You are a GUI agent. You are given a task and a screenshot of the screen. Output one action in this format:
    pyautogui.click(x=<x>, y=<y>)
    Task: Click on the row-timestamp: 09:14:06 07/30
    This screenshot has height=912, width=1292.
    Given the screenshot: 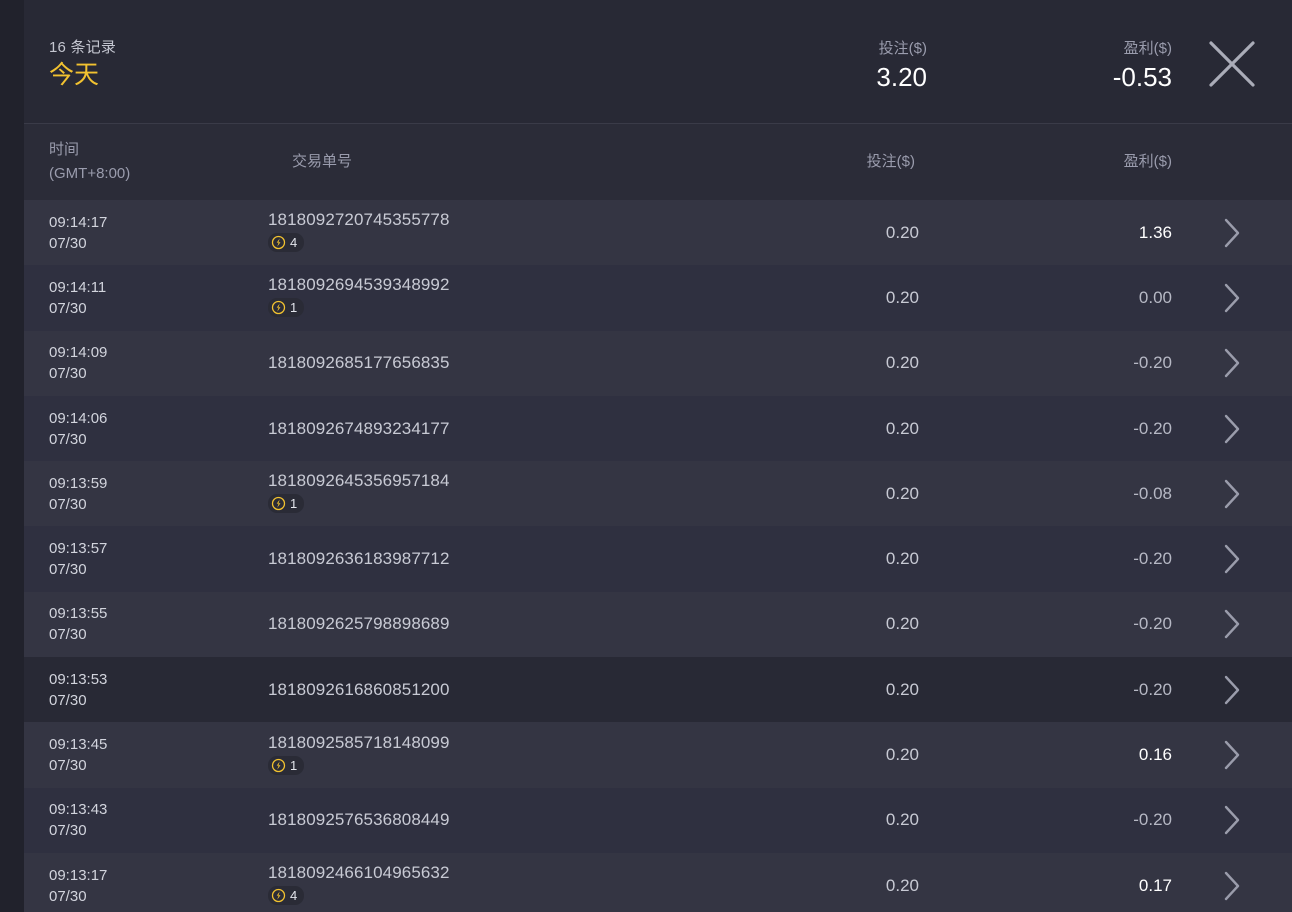 What is the action you would take?
    pyautogui.click(x=146, y=429)
    